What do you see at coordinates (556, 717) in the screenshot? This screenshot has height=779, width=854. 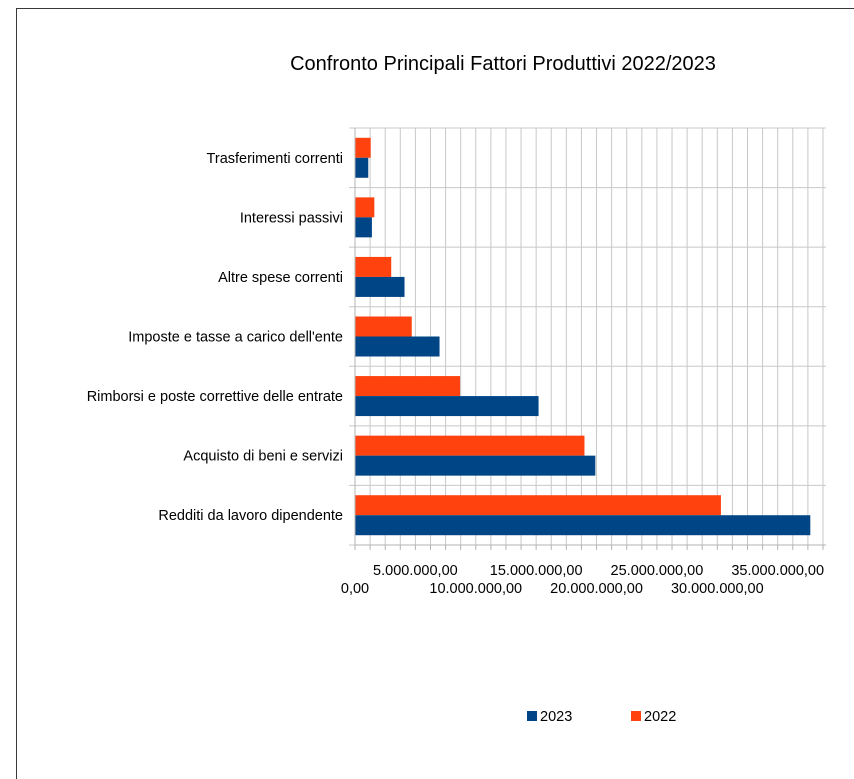 I see `legend-label: 2023` at bounding box center [556, 717].